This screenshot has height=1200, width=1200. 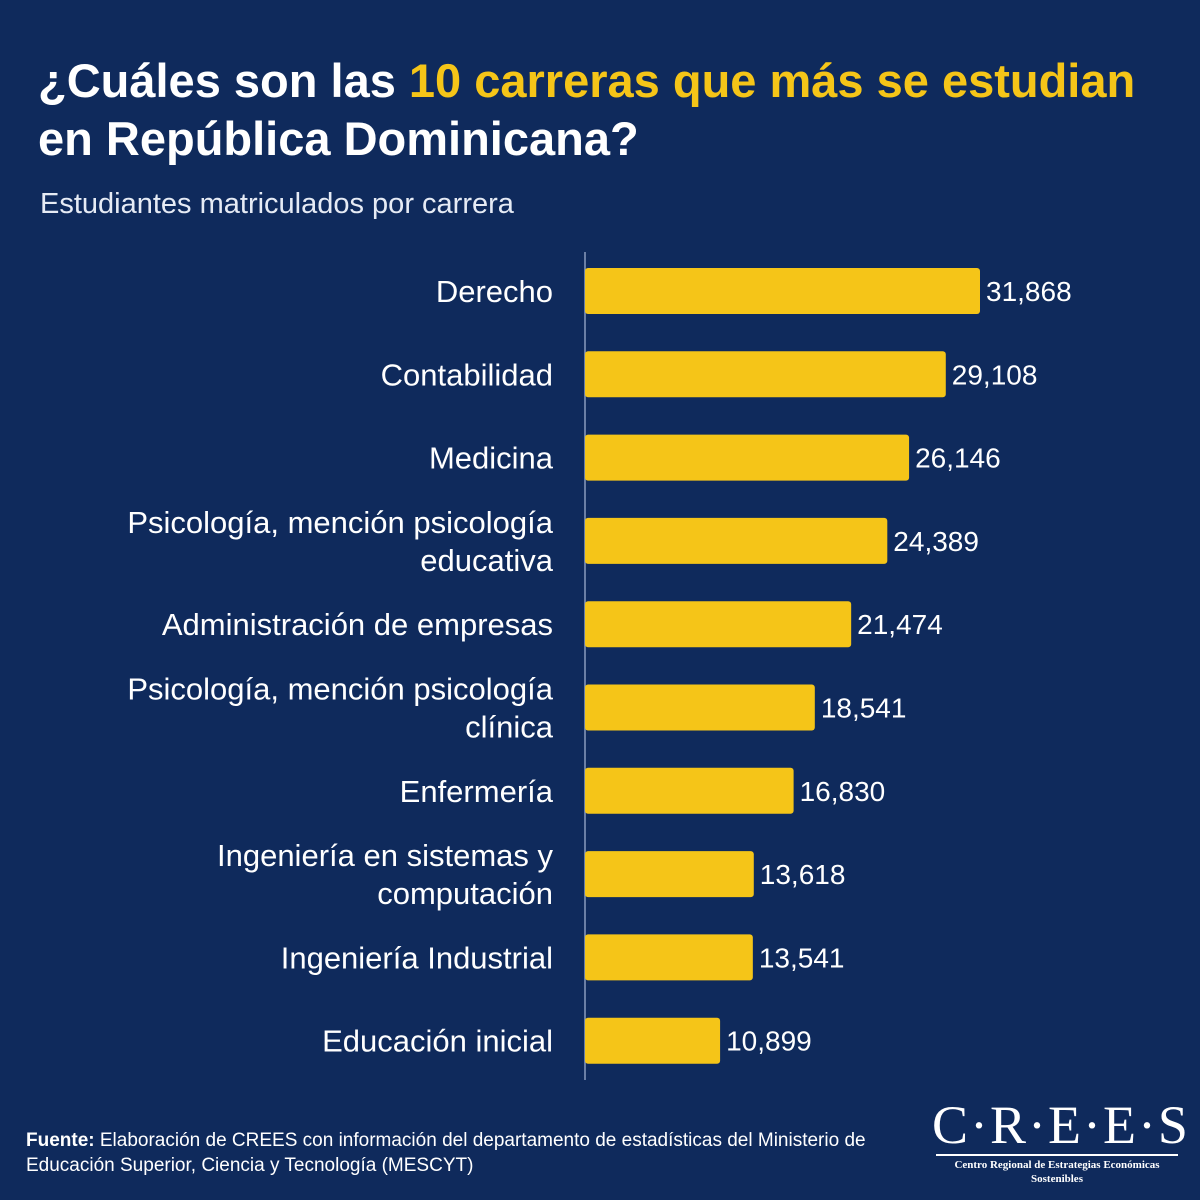 What do you see at coordinates (864, 708) in the screenshot?
I see `bar-value-label: 18,541` at bounding box center [864, 708].